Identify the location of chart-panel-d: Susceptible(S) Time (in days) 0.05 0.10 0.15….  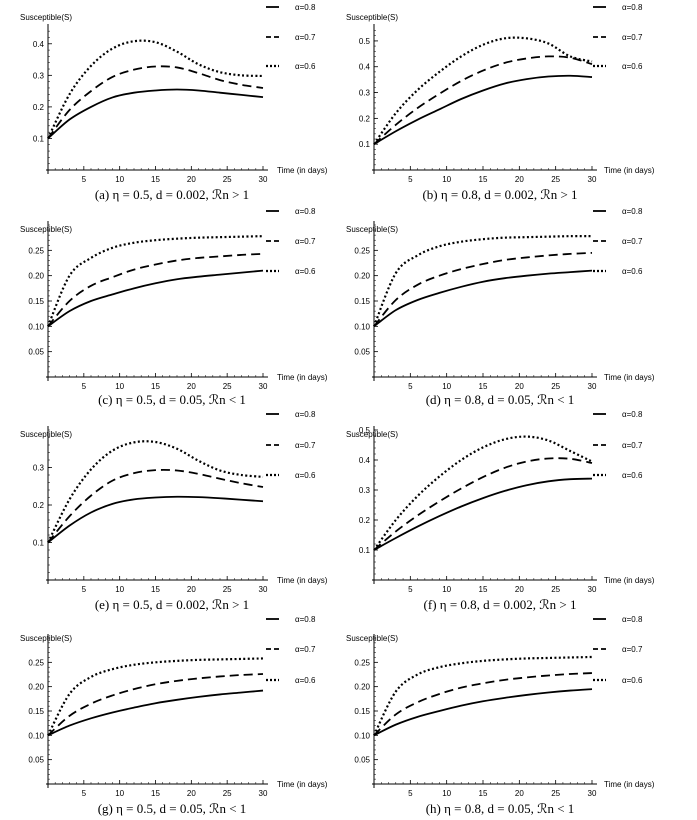
(500, 307).